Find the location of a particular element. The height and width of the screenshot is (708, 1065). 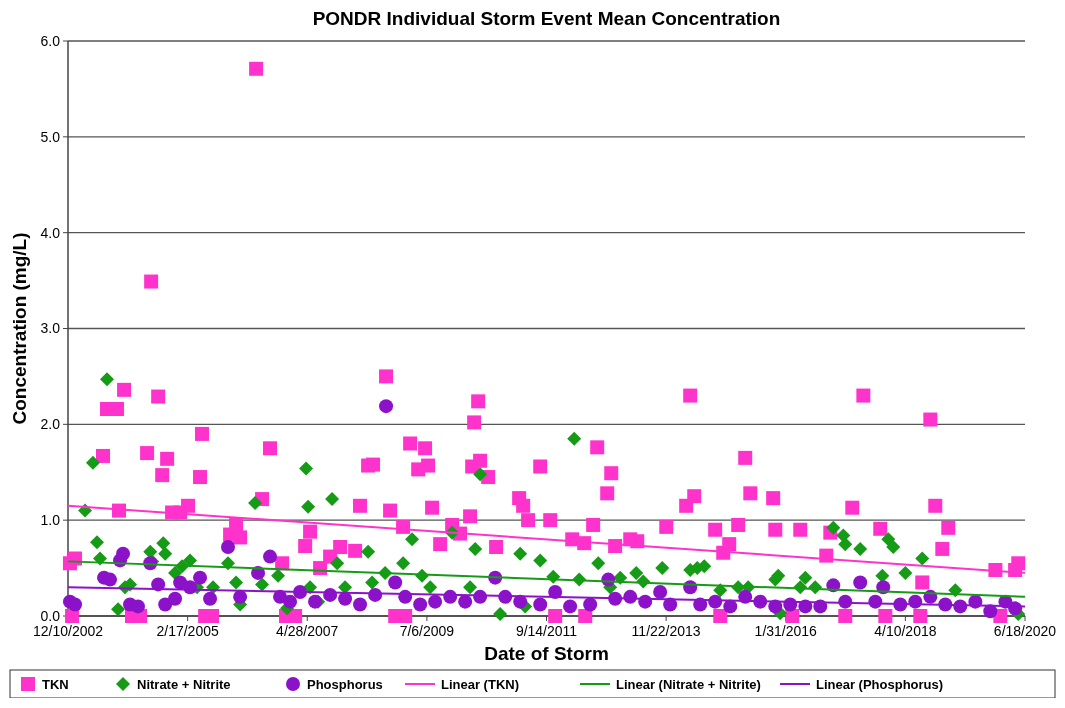

x-tick-label: 4/10/2018 is located at coordinates (905, 631).